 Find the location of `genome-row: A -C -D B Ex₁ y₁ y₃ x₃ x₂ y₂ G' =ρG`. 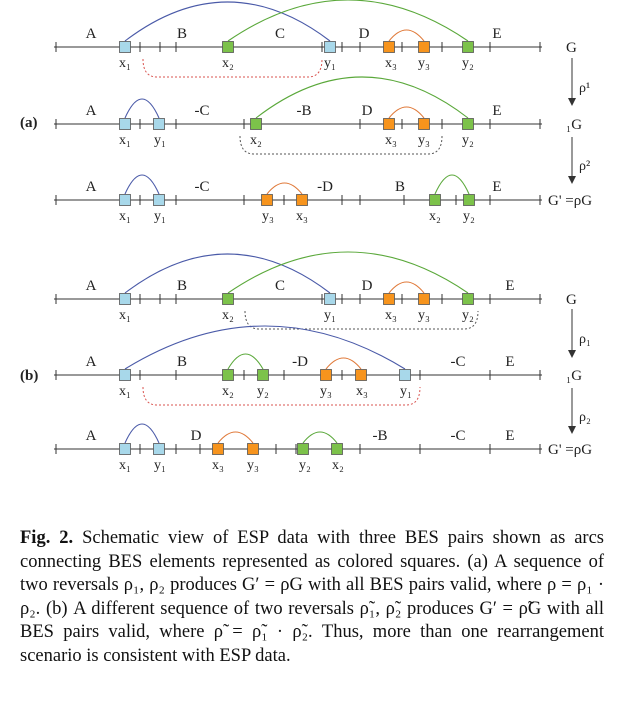

genome-row: A -C -D B Ex₁ y₁ y₃ x₃ x₂ y₂ G' =ρG is located at coordinates (323, 199).